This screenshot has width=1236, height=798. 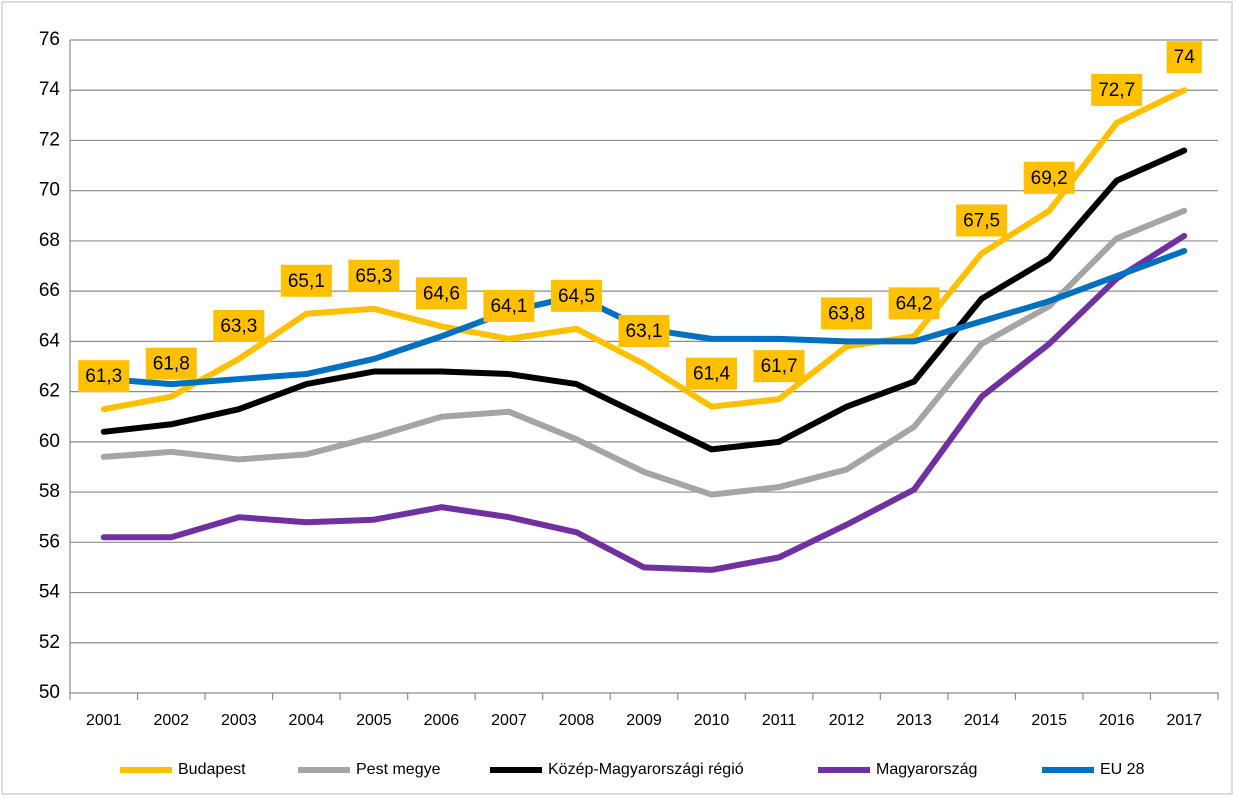 I want to click on data-label-text: 63,1, so click(x=644, y=331).